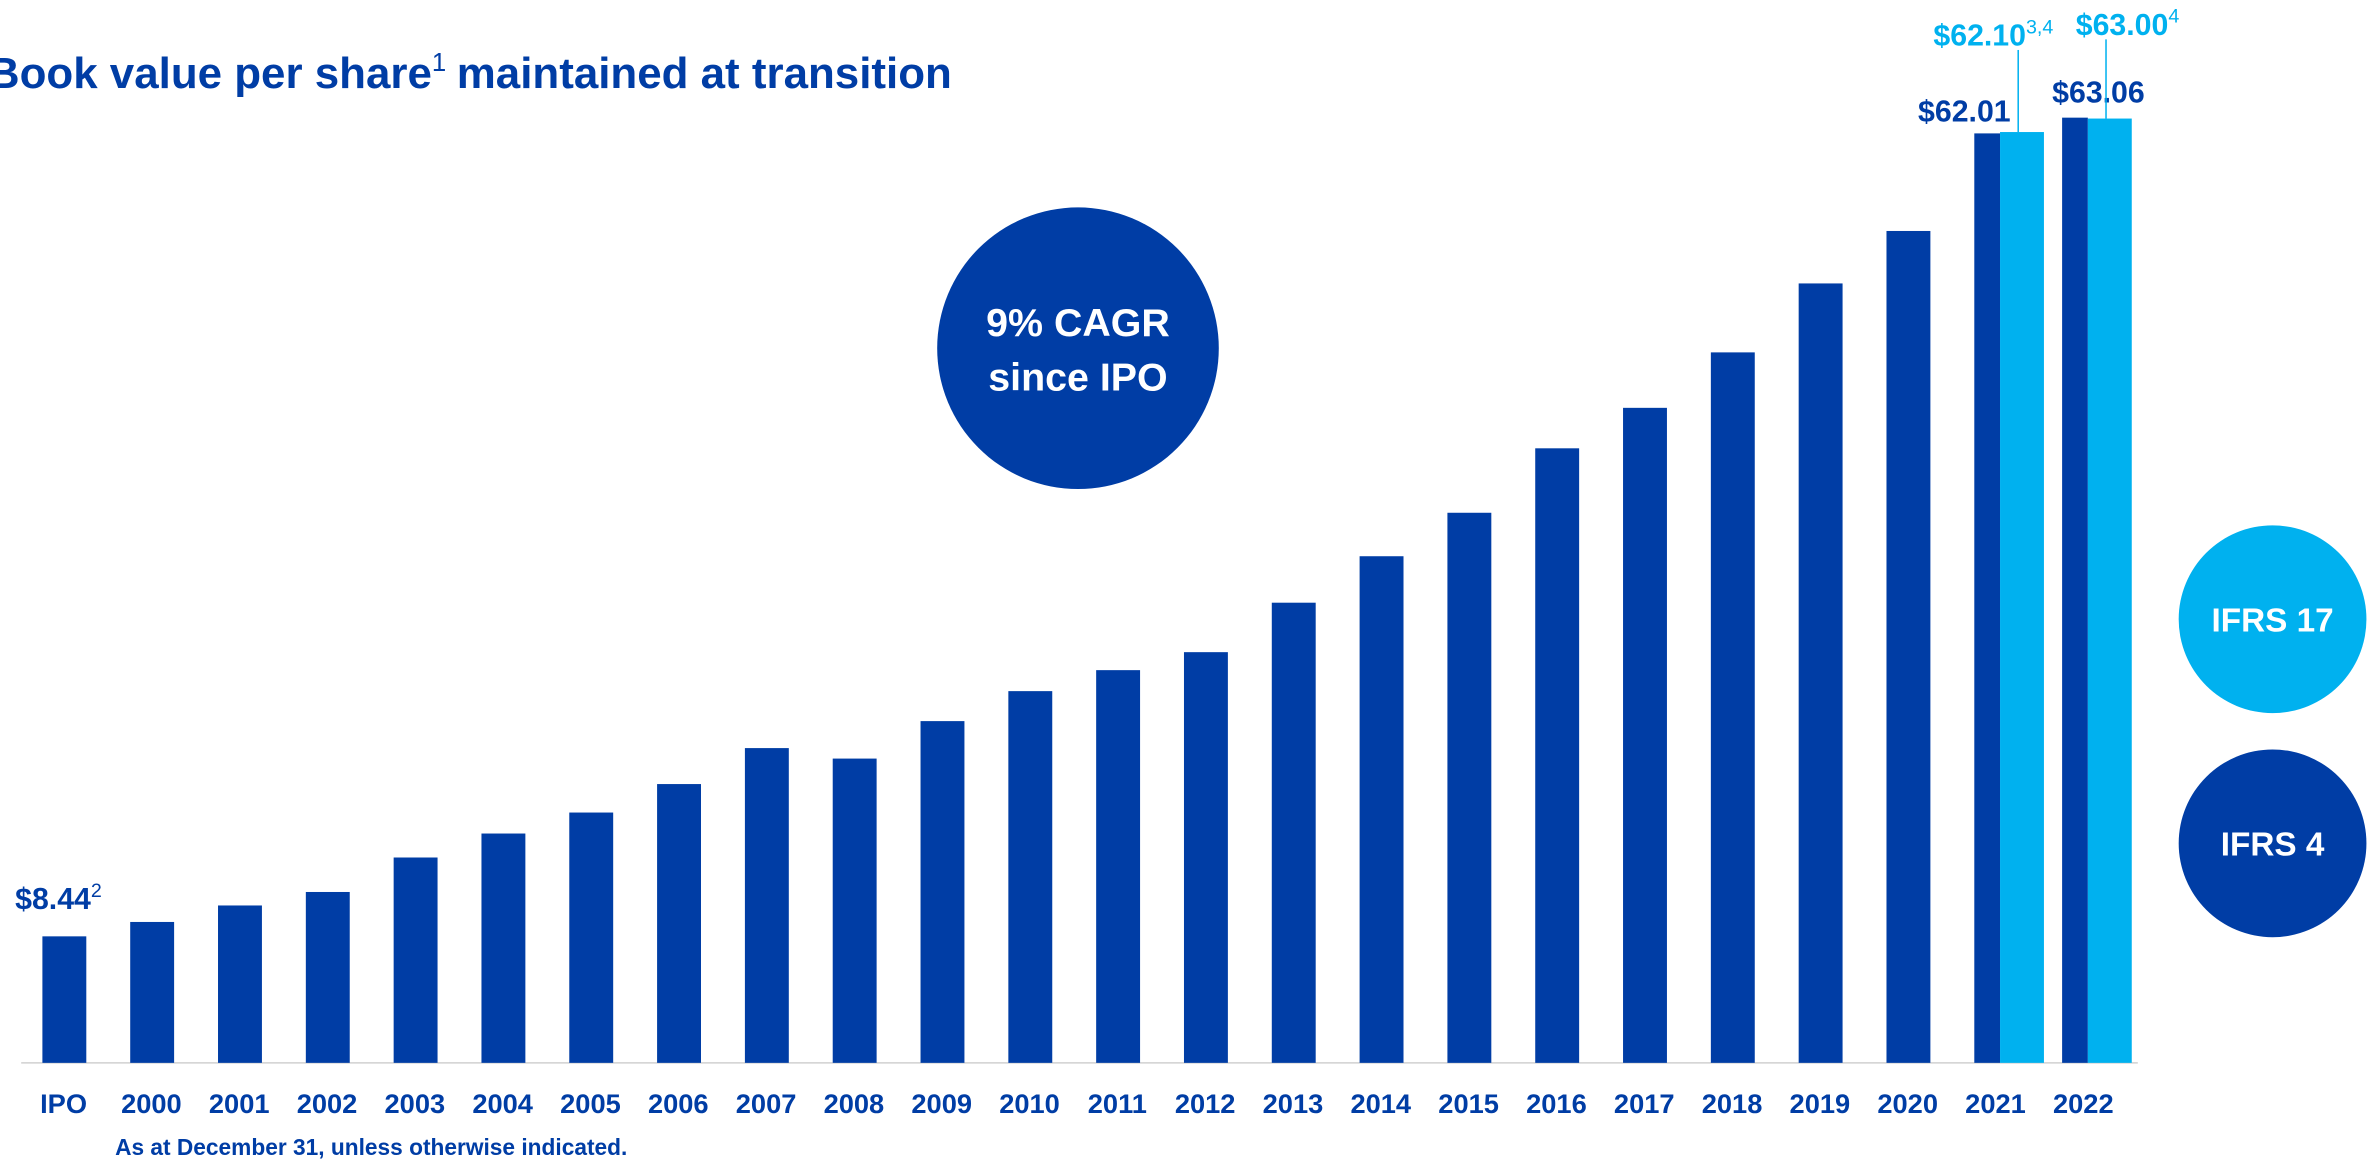 This screenshot has width=2374, height=1159. I want to click on x-tick-label: 2016, so click(1556, 1103).